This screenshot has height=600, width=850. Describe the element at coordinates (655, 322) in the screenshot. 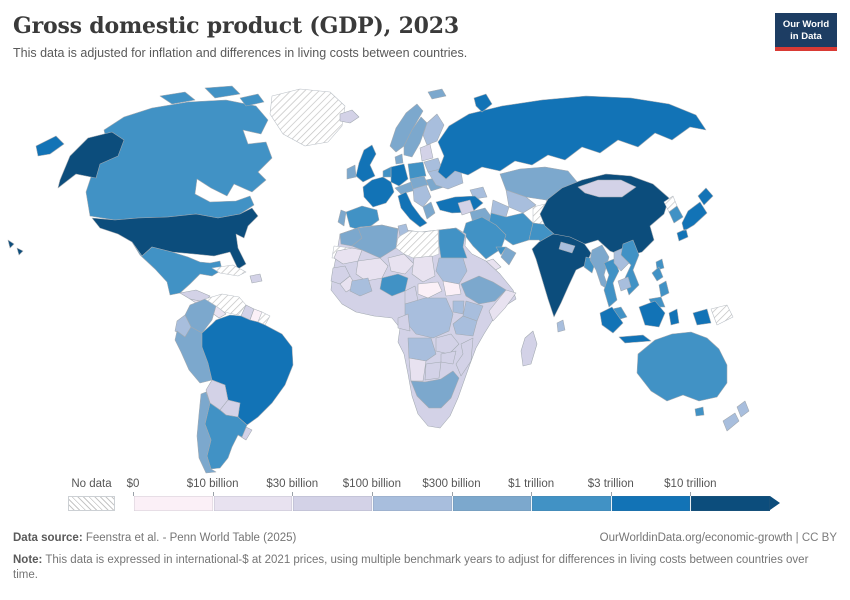

I see `country-indonesia` at that location.